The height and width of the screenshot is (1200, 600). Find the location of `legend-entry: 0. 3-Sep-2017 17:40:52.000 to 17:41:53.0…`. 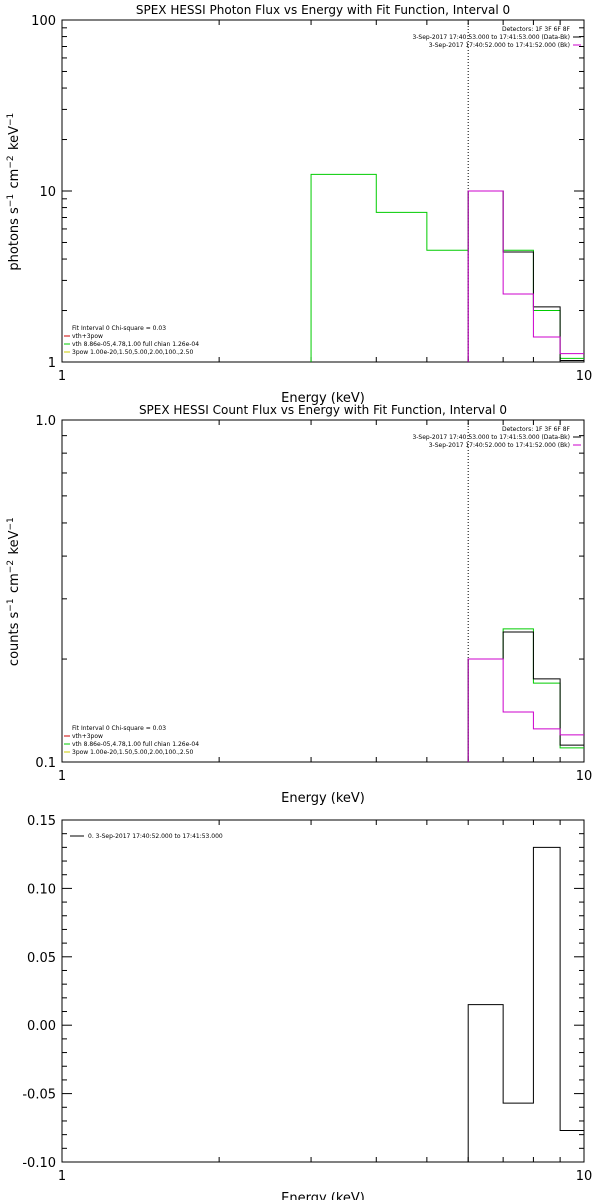

legend-entry: 0. 3-Sep-2017 17:40:52.000 to 17:41:53.0… is located at coordinates (155, 836).